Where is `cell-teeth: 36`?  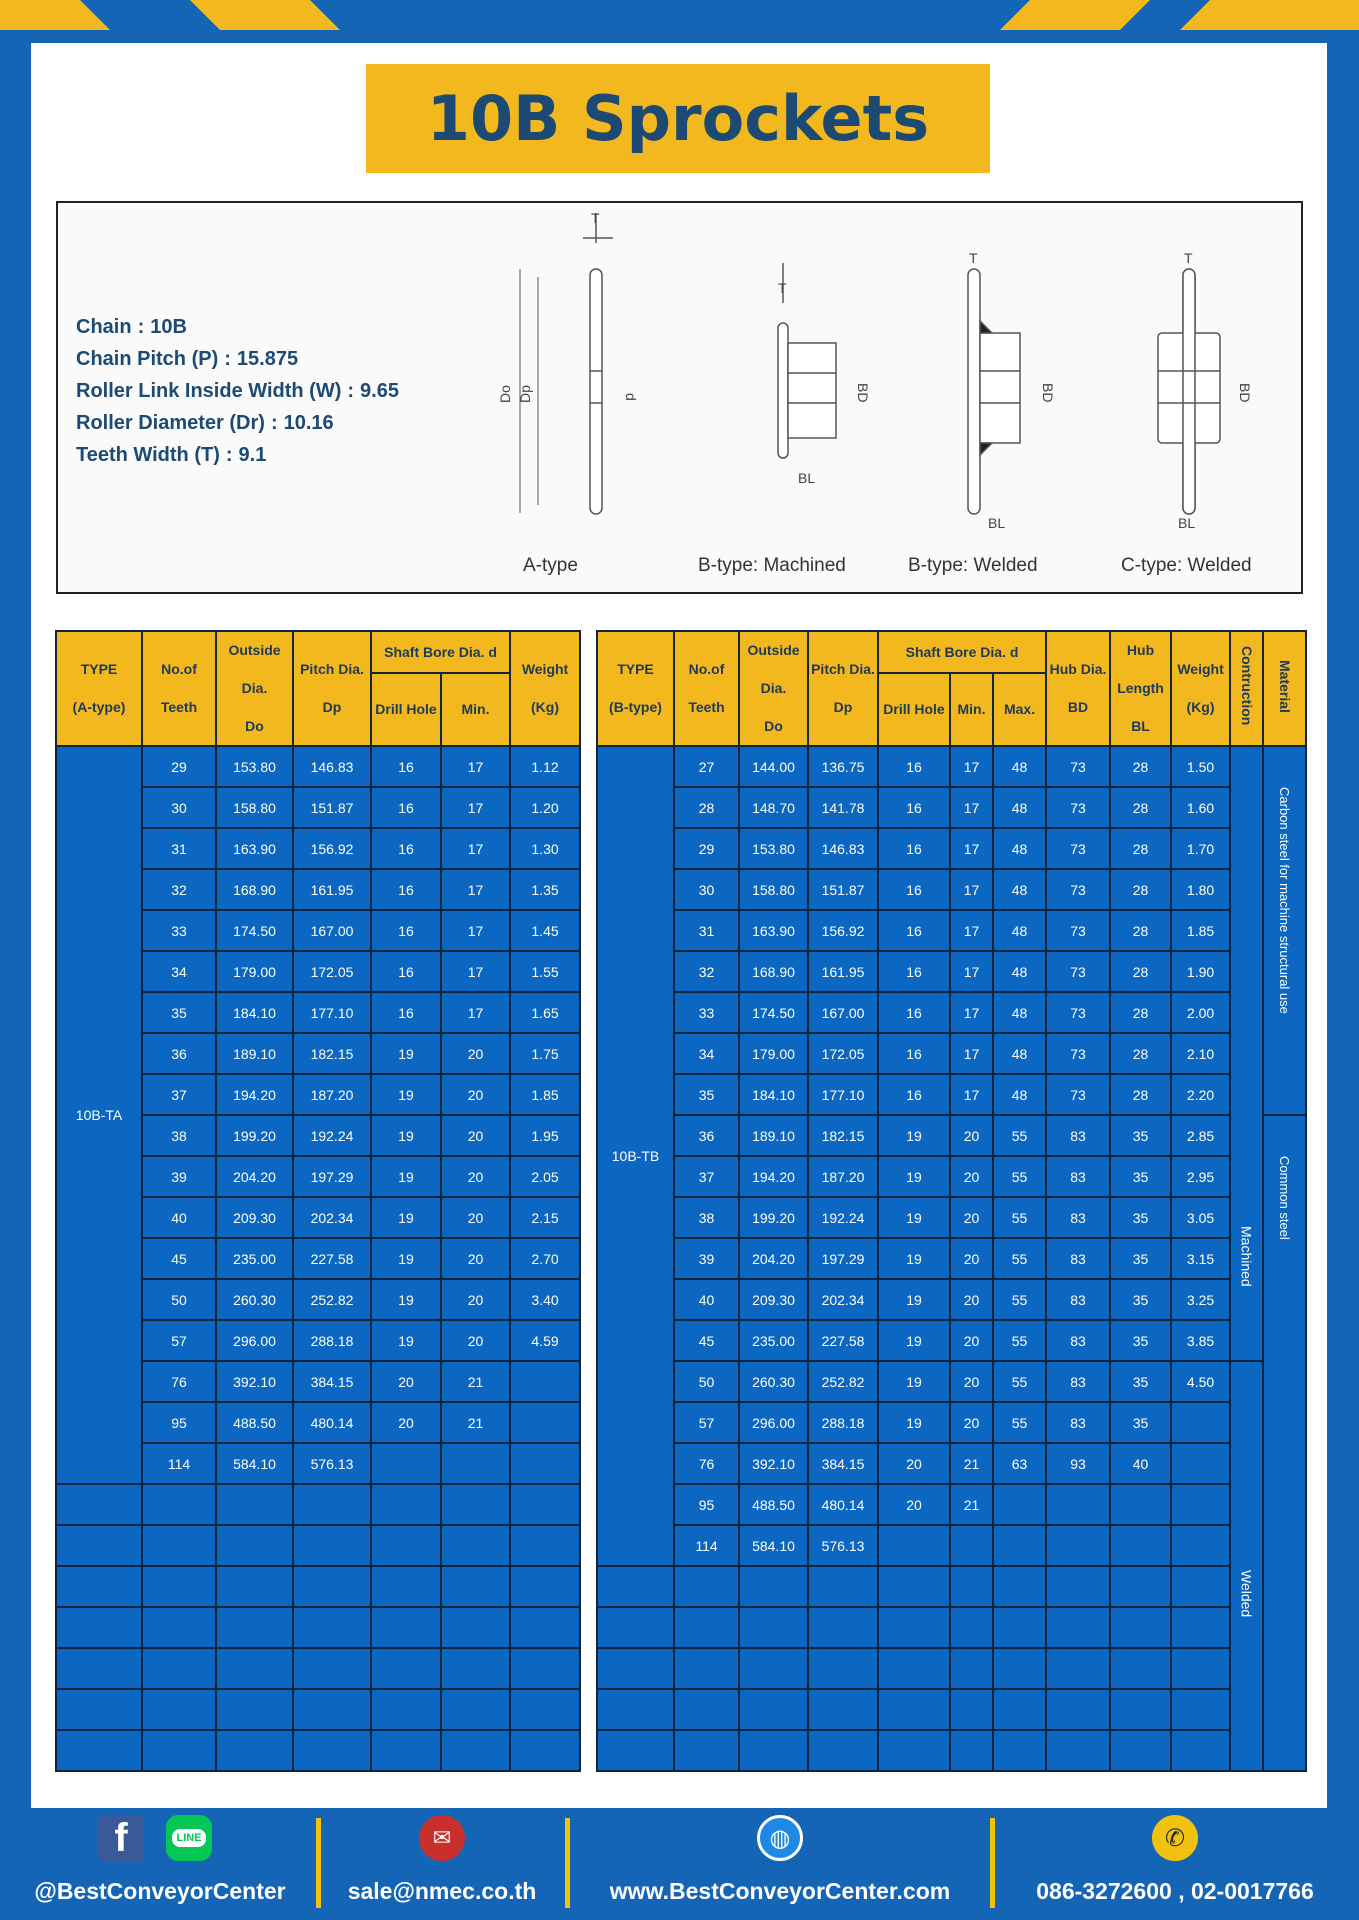 cell-teeth: 36 is located at coordinates (706, 1135).